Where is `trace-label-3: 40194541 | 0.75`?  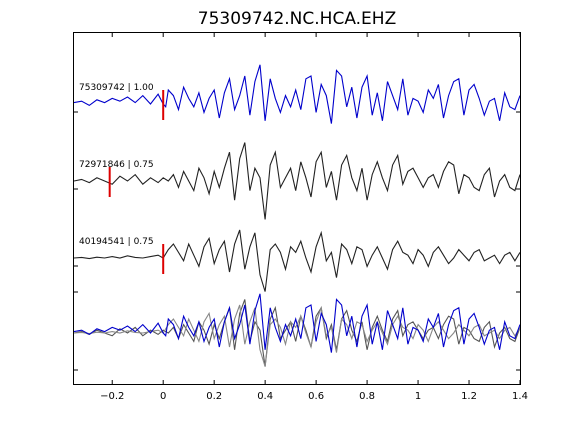 trace-label-3: 40194541 | 0.75 is located at coordinates (116, 242).